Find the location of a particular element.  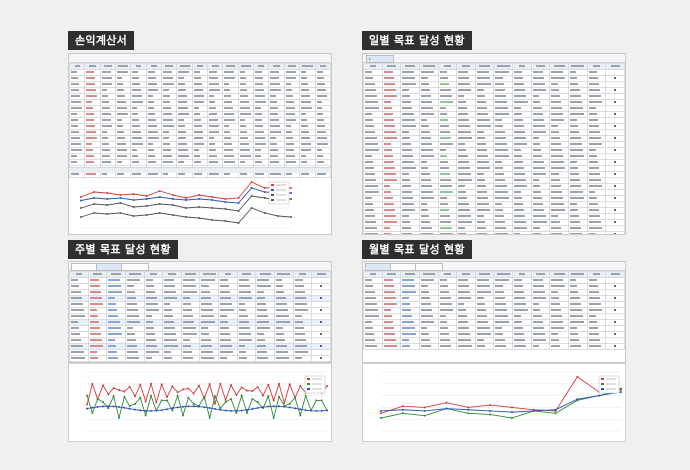

legend-swatch is located at coordinates (272, 190).